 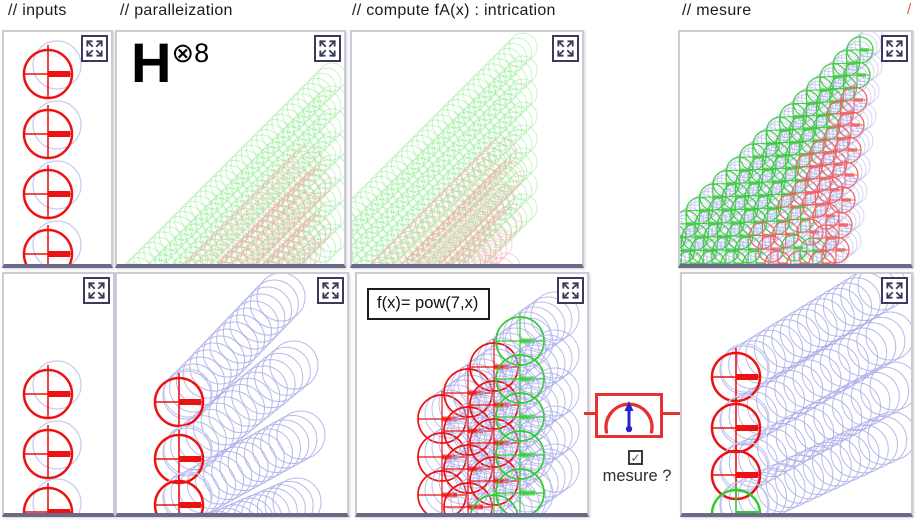 I want to click on checkmark-icon: ✓, so click(x=635, y=457).